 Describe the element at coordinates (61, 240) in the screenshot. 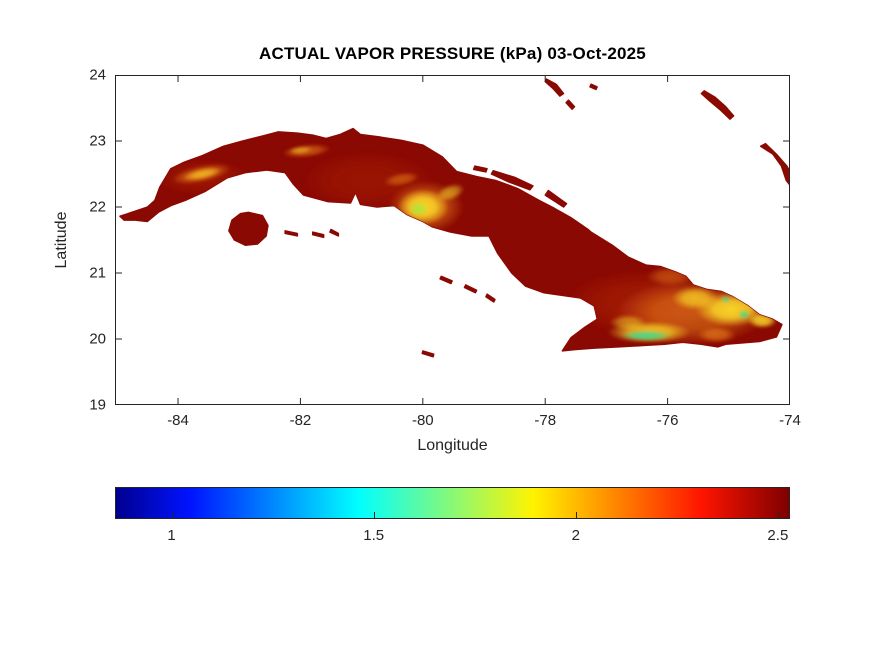

I see `y-axis-label: Latitude` at that location.